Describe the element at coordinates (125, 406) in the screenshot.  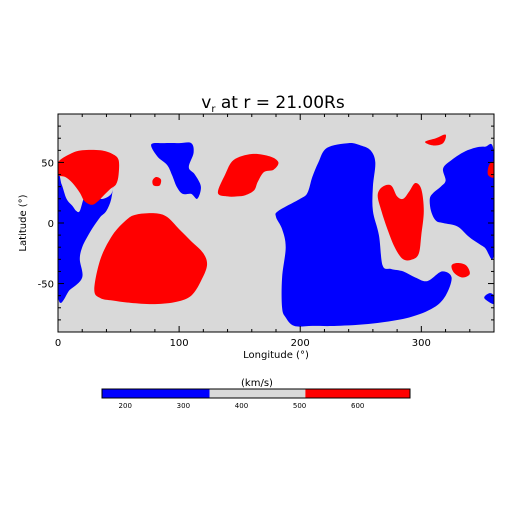
I see `colorbar-tick-label: 200` at that location.